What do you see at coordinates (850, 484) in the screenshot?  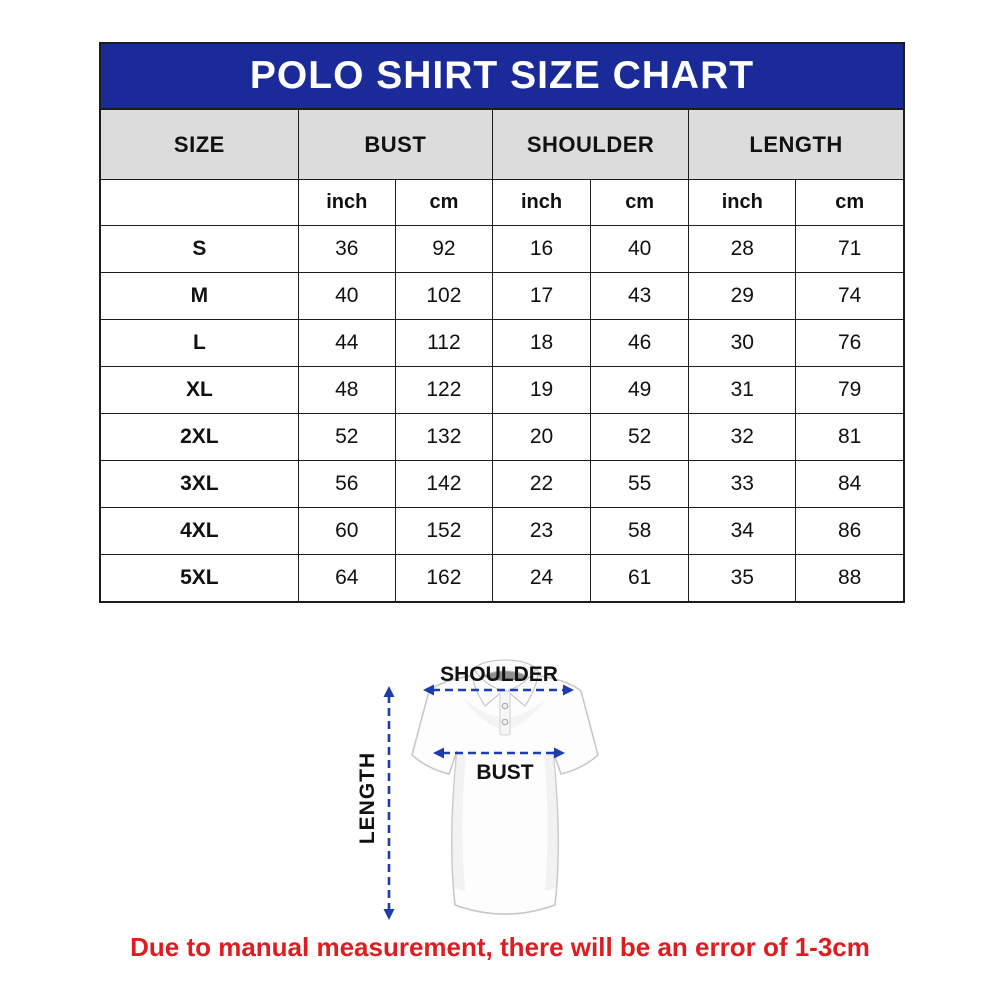 I see `value-cell: 84` at bounding box center [850, 484].